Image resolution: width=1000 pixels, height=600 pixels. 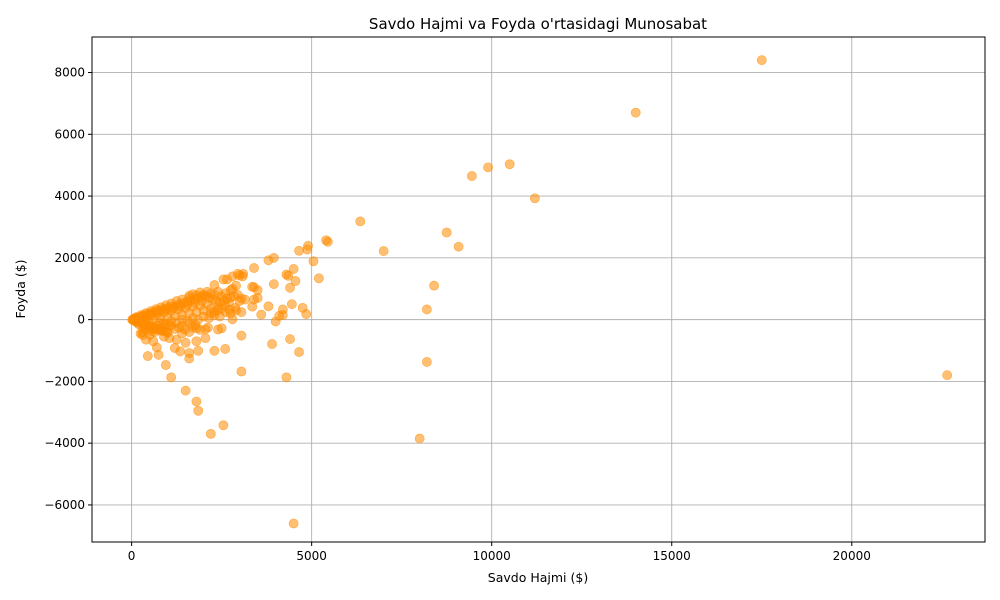 I want to click on y-tick-label: 0, so click(x=81, y=320).